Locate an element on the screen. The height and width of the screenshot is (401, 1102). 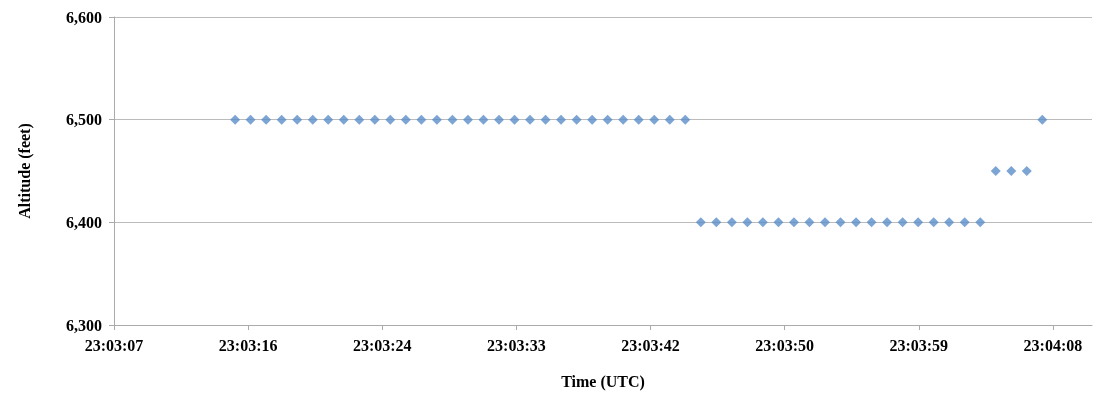
x-tick-label: 23:04:08 is located at coordinates (1053, 345).